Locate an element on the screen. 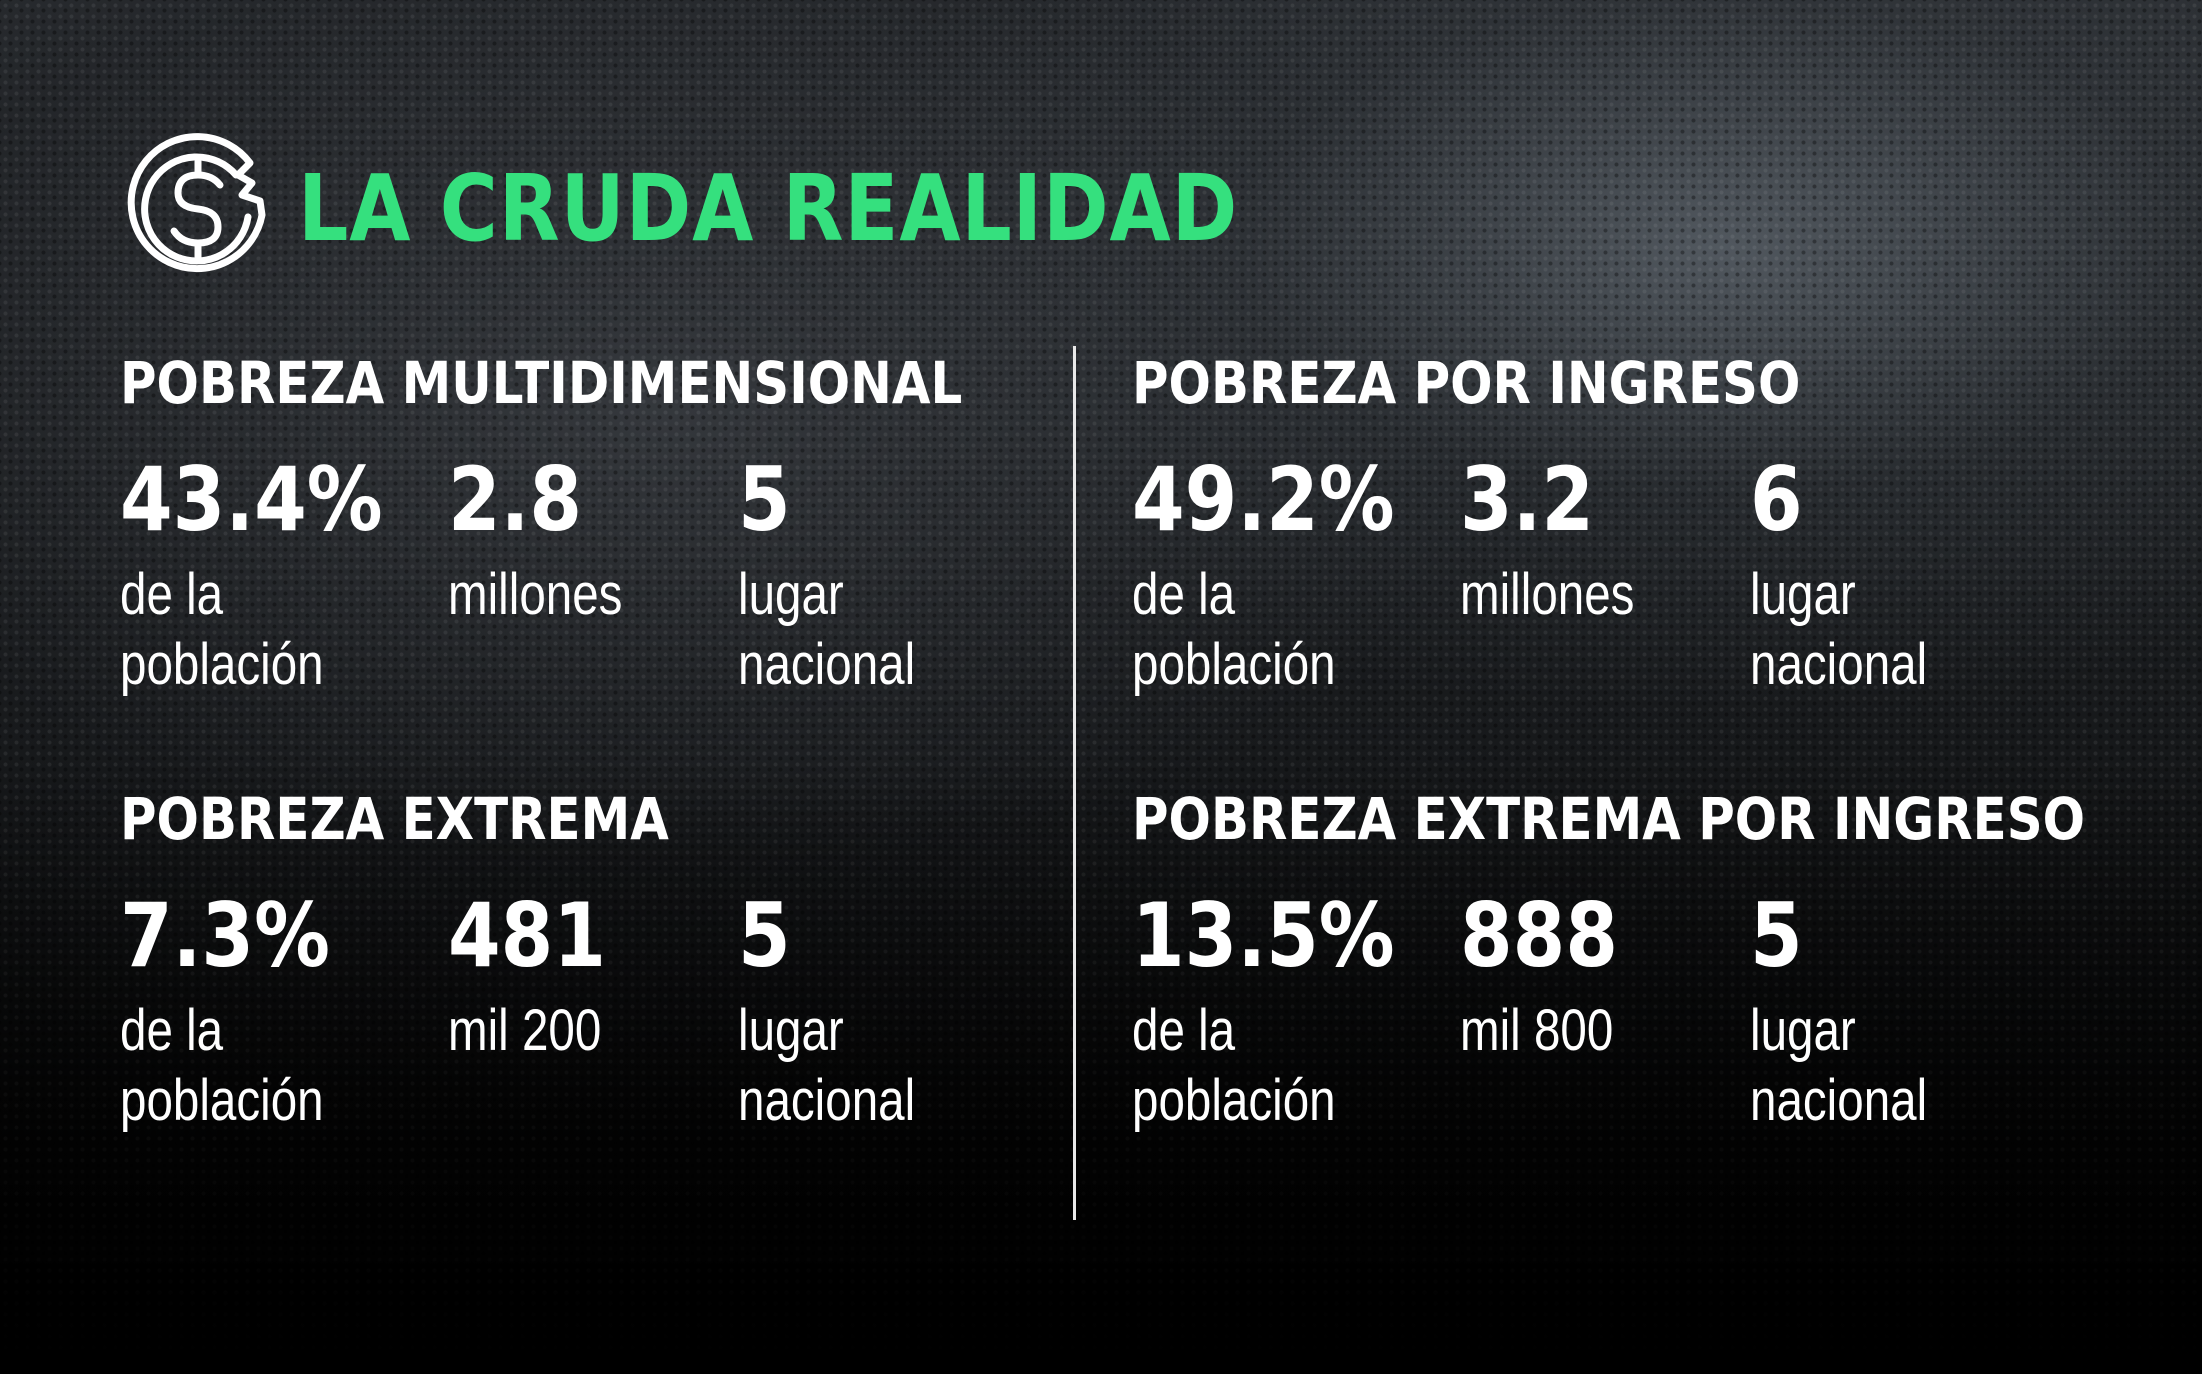 The image size is (2202, 1374). stat-percent: 13.5% de la población is located at coordinates (1284, 1014).